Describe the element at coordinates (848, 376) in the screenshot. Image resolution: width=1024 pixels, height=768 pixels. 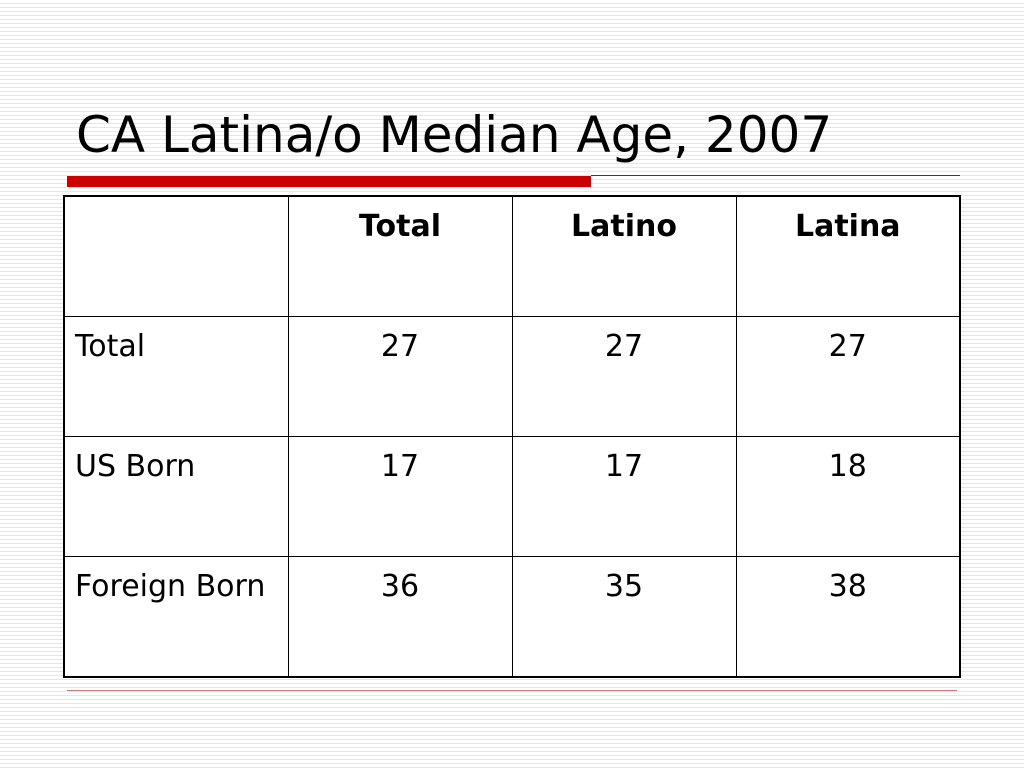
I see `cell-total-latina: 27` at that location.